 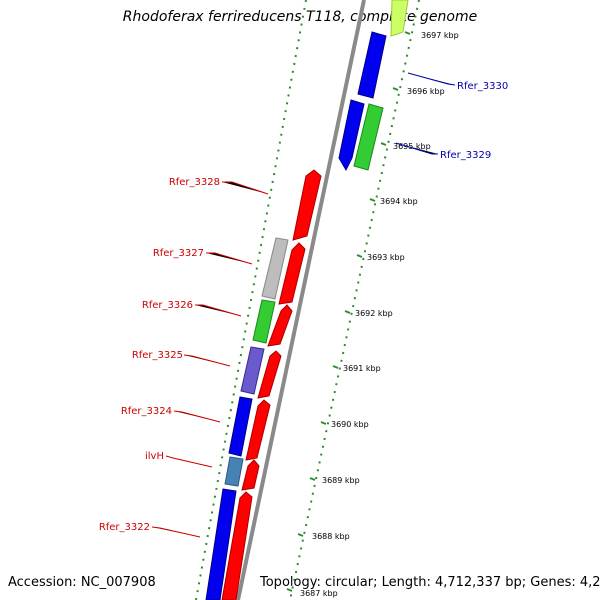 What do you see at coordinates (331, 536) in the screenshot?
I see `scale-label-3688: 3688 kbp` at bounding box center [331, 536].